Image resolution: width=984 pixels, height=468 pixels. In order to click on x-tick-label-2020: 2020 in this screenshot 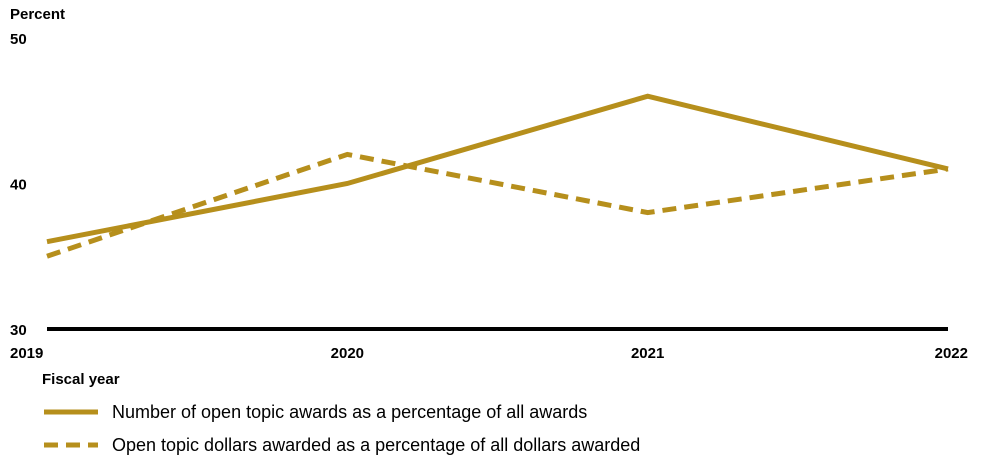, I will do `click(347, 353)`.